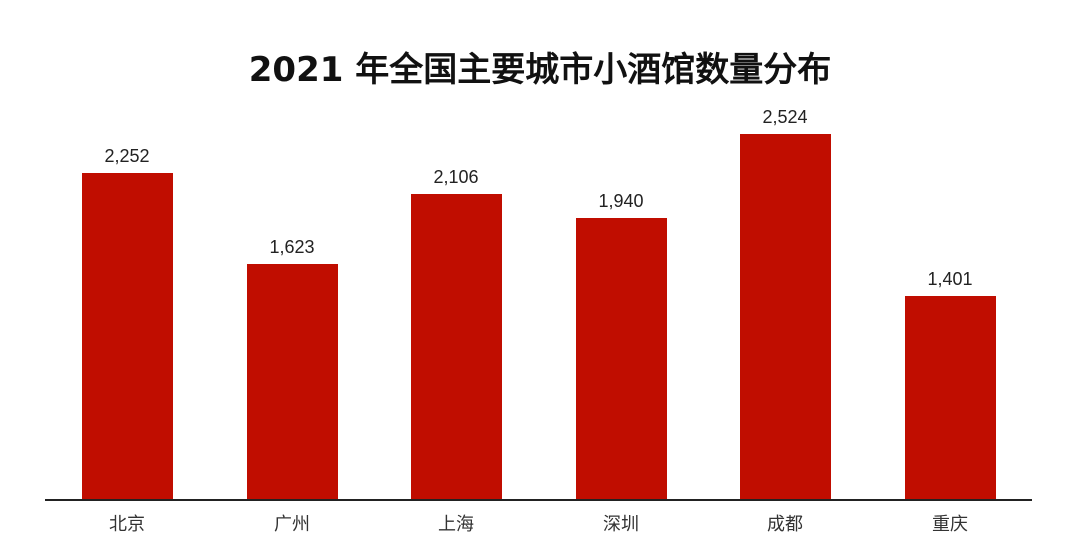  Describe the element at coordinates (127, 524) in the screenshot. I see `x-tick-label: 北京` at that location.